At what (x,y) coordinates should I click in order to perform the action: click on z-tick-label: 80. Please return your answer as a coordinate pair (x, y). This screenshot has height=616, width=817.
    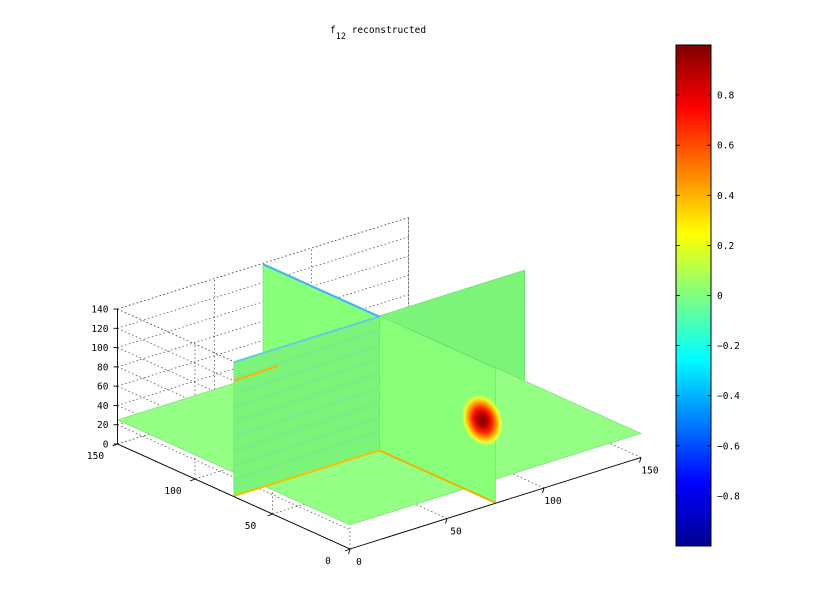
    Looking at the image, I should click on (103, 367).